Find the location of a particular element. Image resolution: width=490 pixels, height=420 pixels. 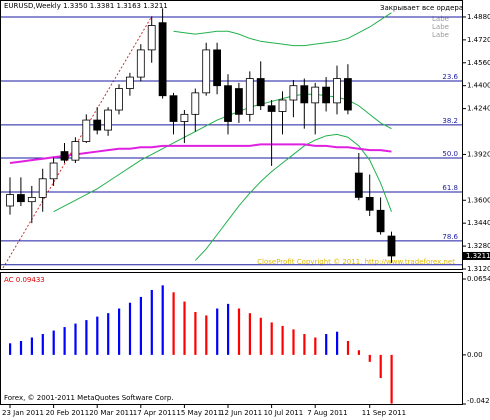

x-tick-label: 20 Feb 2011 is located at coordinates (68, 413).